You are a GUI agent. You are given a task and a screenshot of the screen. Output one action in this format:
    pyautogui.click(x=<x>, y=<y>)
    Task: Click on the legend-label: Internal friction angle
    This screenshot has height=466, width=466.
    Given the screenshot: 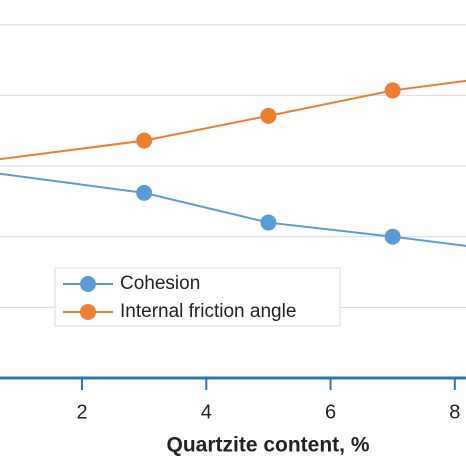 What is the action you would take?
    pyautogui.click(x=208, y=311)
    